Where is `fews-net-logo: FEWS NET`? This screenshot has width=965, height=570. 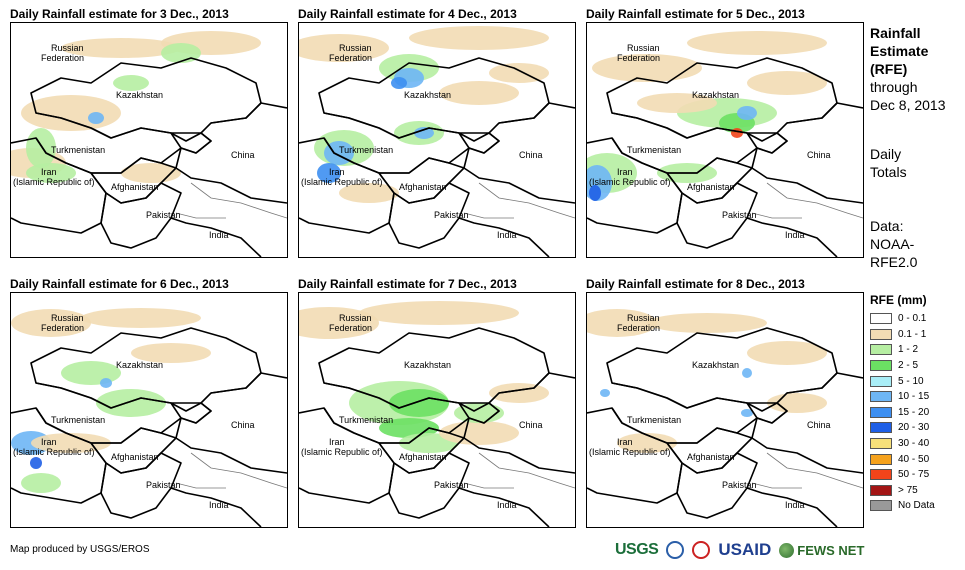 fews-net-logo: FEWS NET is located at coordinates (822, 550).